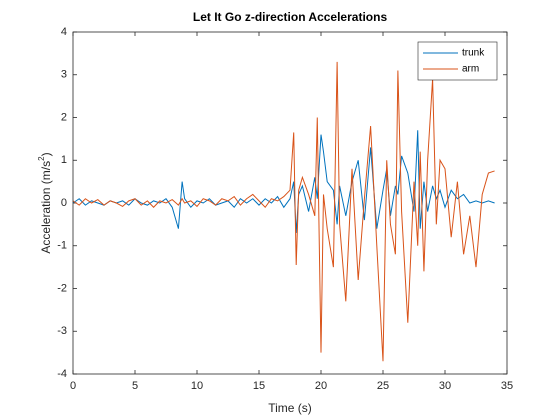 The width and height of the screenshot is (560, 420). I want to click on x-tick-label: 15, so click(259, 386).